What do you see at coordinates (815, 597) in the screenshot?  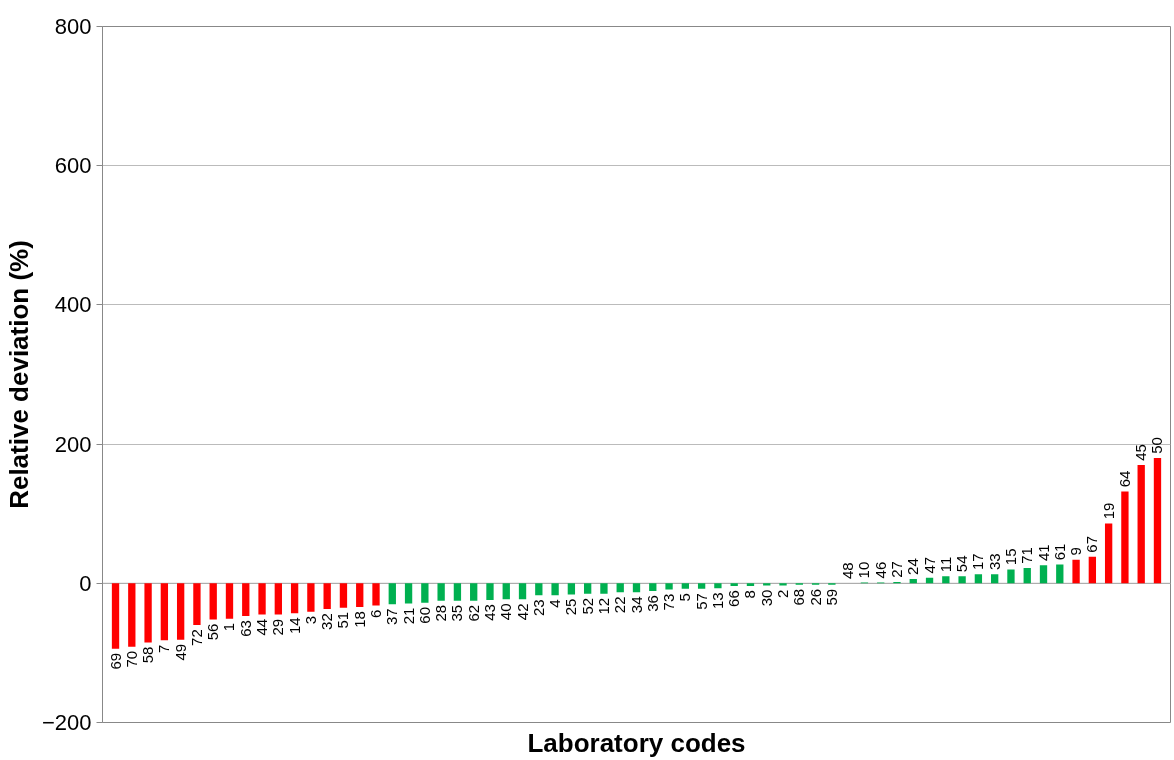 I see `x-tick-label: 26` at bounding box center [815, 597].